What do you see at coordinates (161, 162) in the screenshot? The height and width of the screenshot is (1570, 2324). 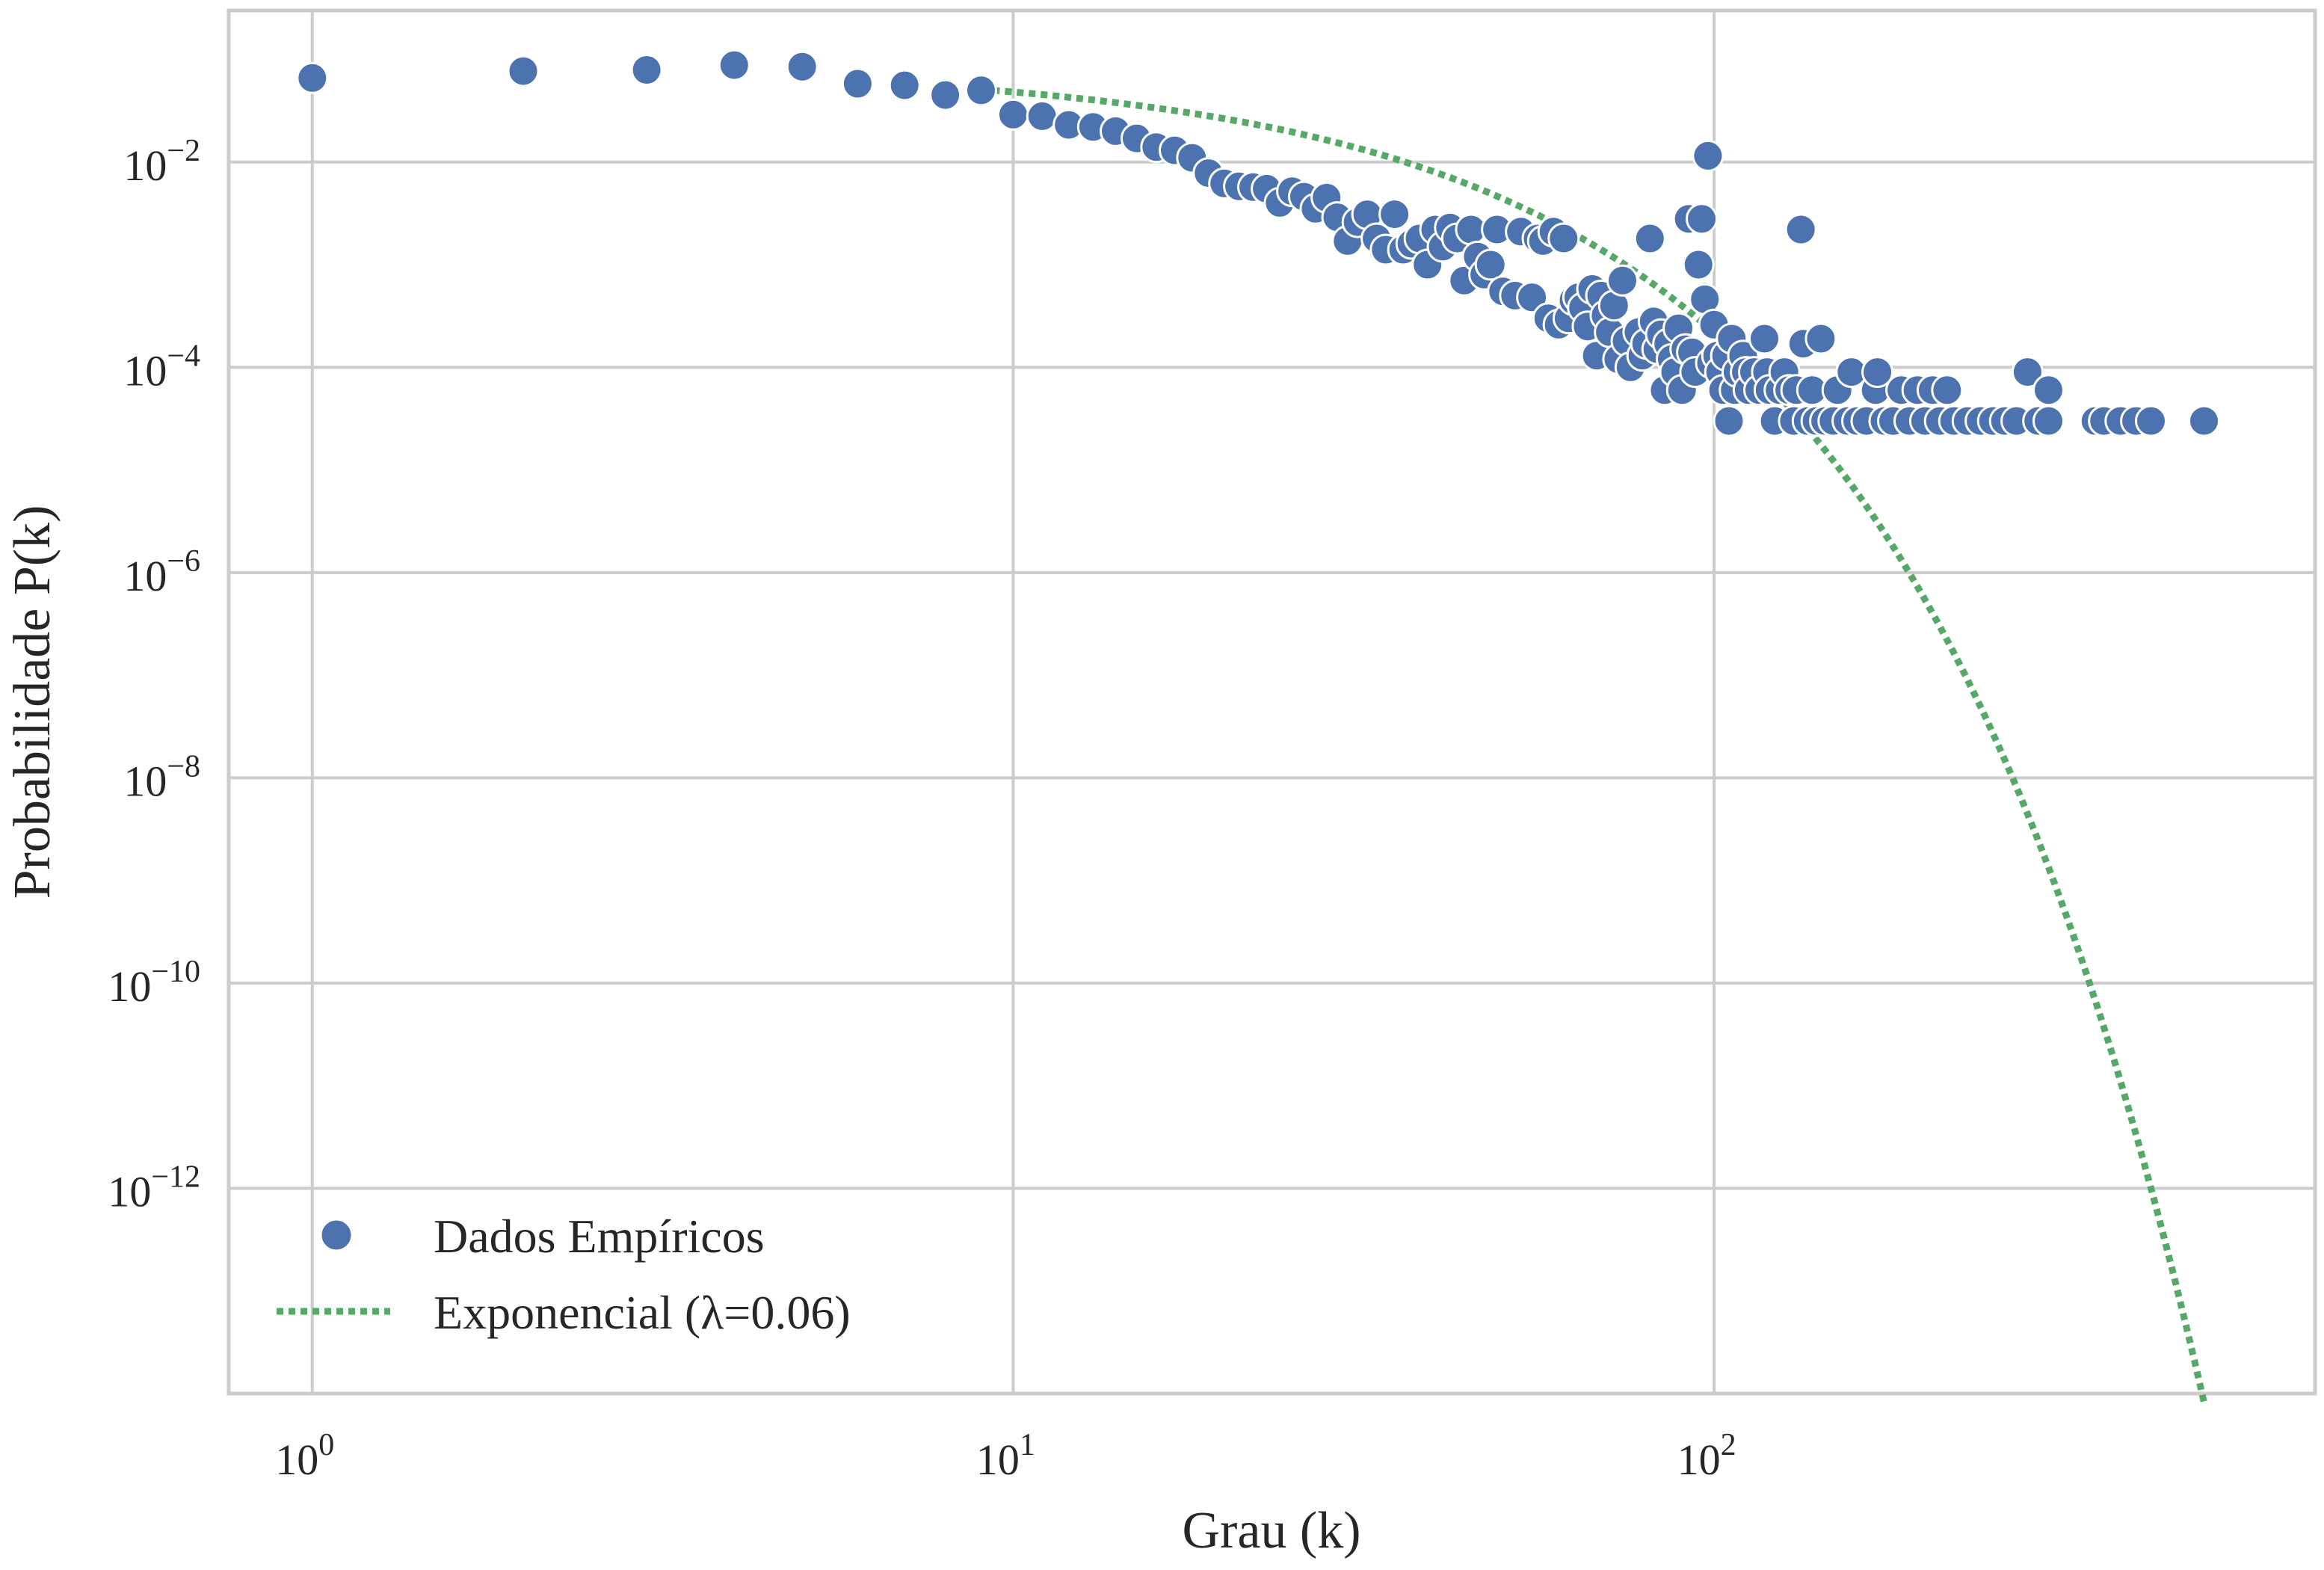 I see `y-tick-label-0: 10⁻²` at bounding box center [161, 162].